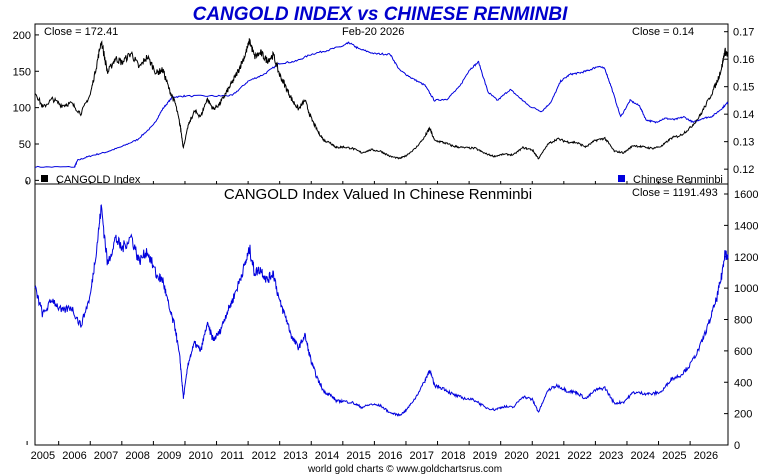 The image size is (760, 475). Describe the element at coordinates (380, 14) in the screenshot. I see `chart-title: CANGOLD INDEX vs CHINESE RENMINBI` at that location.